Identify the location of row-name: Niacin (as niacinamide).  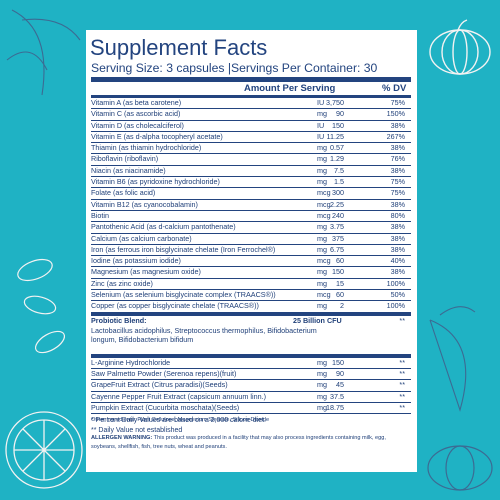
(128, 170).